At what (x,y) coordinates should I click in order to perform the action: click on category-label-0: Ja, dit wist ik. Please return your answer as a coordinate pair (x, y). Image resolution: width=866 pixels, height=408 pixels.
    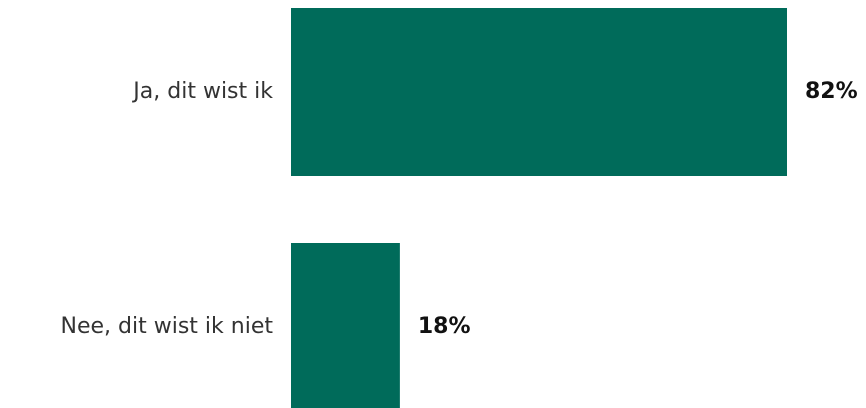
    Looking at the image, I should click on (202, 91).